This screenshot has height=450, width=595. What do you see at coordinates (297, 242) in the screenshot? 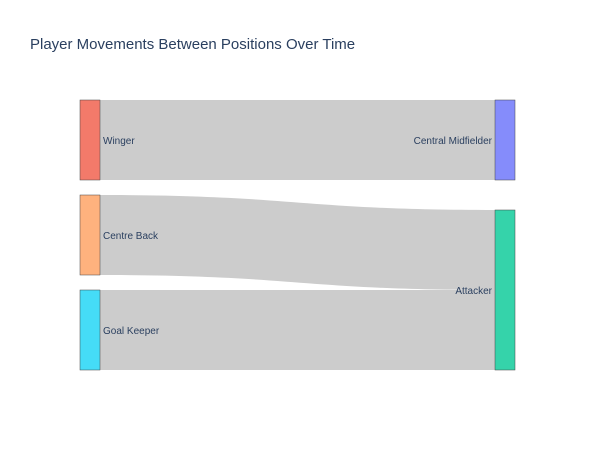
I see `sankey-link-centre_back-to-attacker` at bounding box center [297, 242].